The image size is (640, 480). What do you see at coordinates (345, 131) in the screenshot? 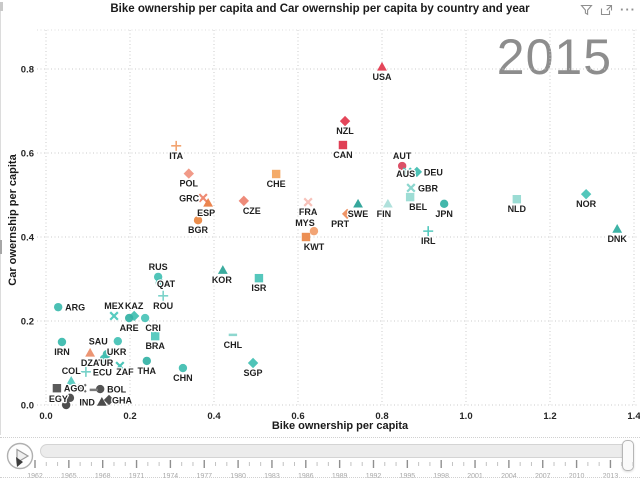
I see `point-label-NZL: NZL` at bounding box center [345, 131].